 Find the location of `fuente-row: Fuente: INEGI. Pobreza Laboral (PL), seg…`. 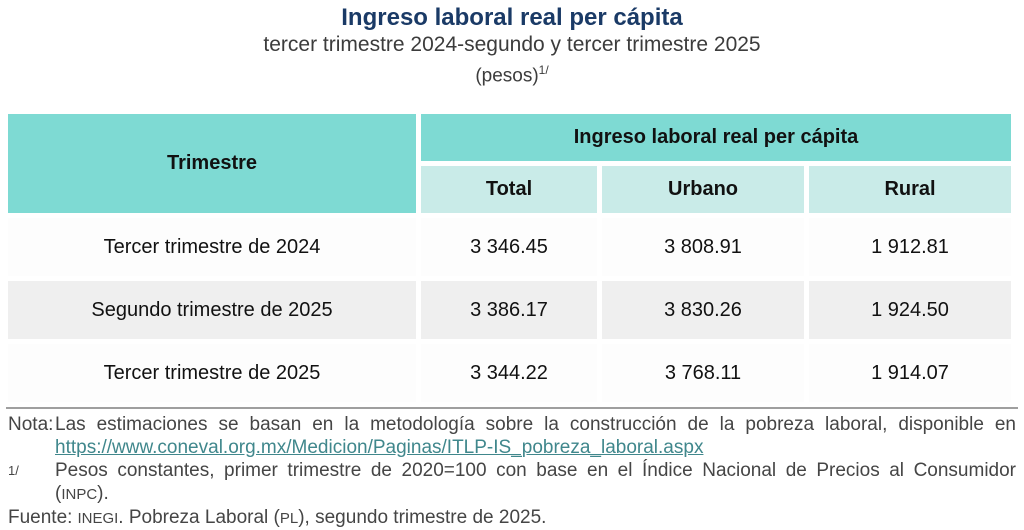

fuente-row: Fuente: INEGI. Pobreza Laboral (PL), seg… is located at coordinates (512, 518).